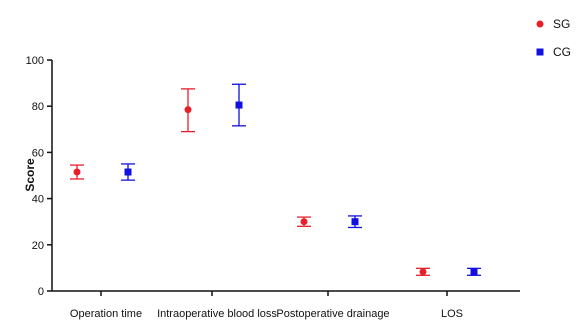 This screenshot has height=320, width=578. What do you see at coordinates (553, 38) in the screenshot?
I see `legend: SG CG` at bounding box center [553, 38].